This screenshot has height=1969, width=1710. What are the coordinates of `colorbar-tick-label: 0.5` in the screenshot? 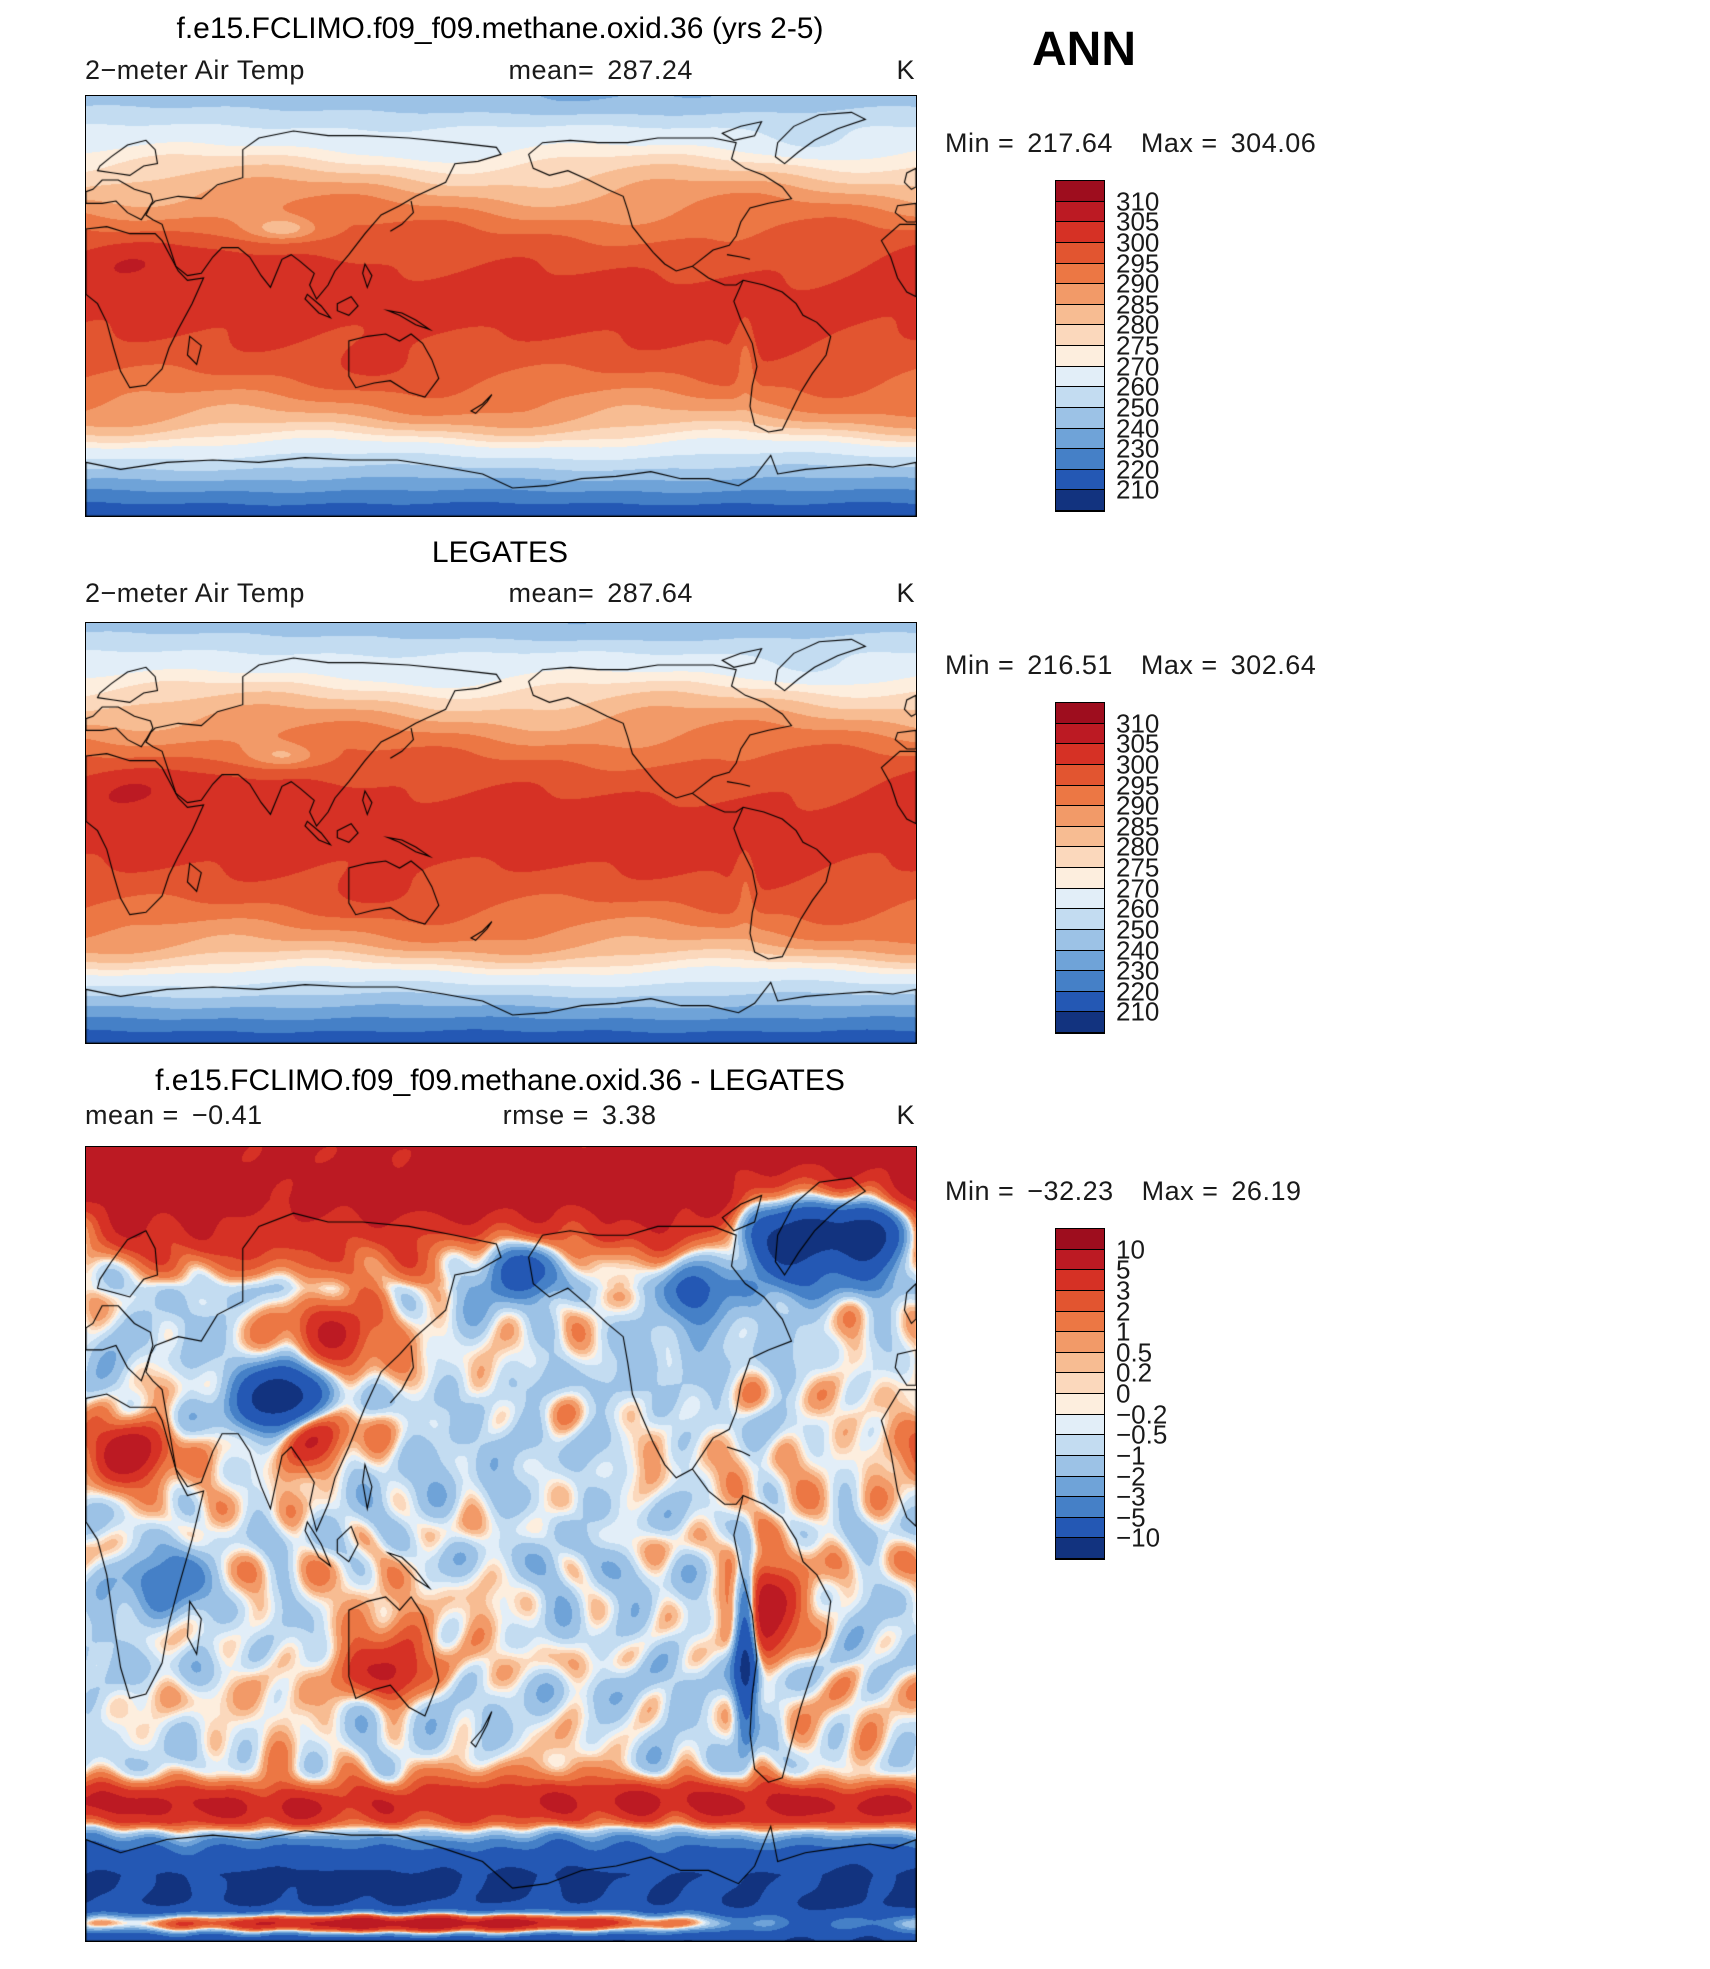 It's located at (1134, 1352).